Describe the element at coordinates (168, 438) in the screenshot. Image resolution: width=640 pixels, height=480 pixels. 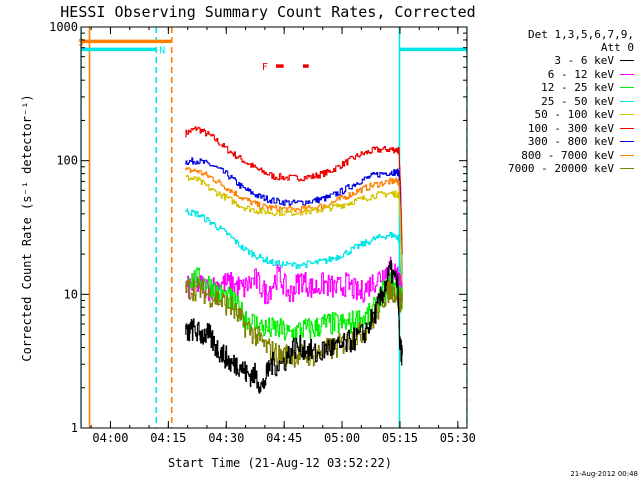
I see `x-tick-label: 04:15` at that location.